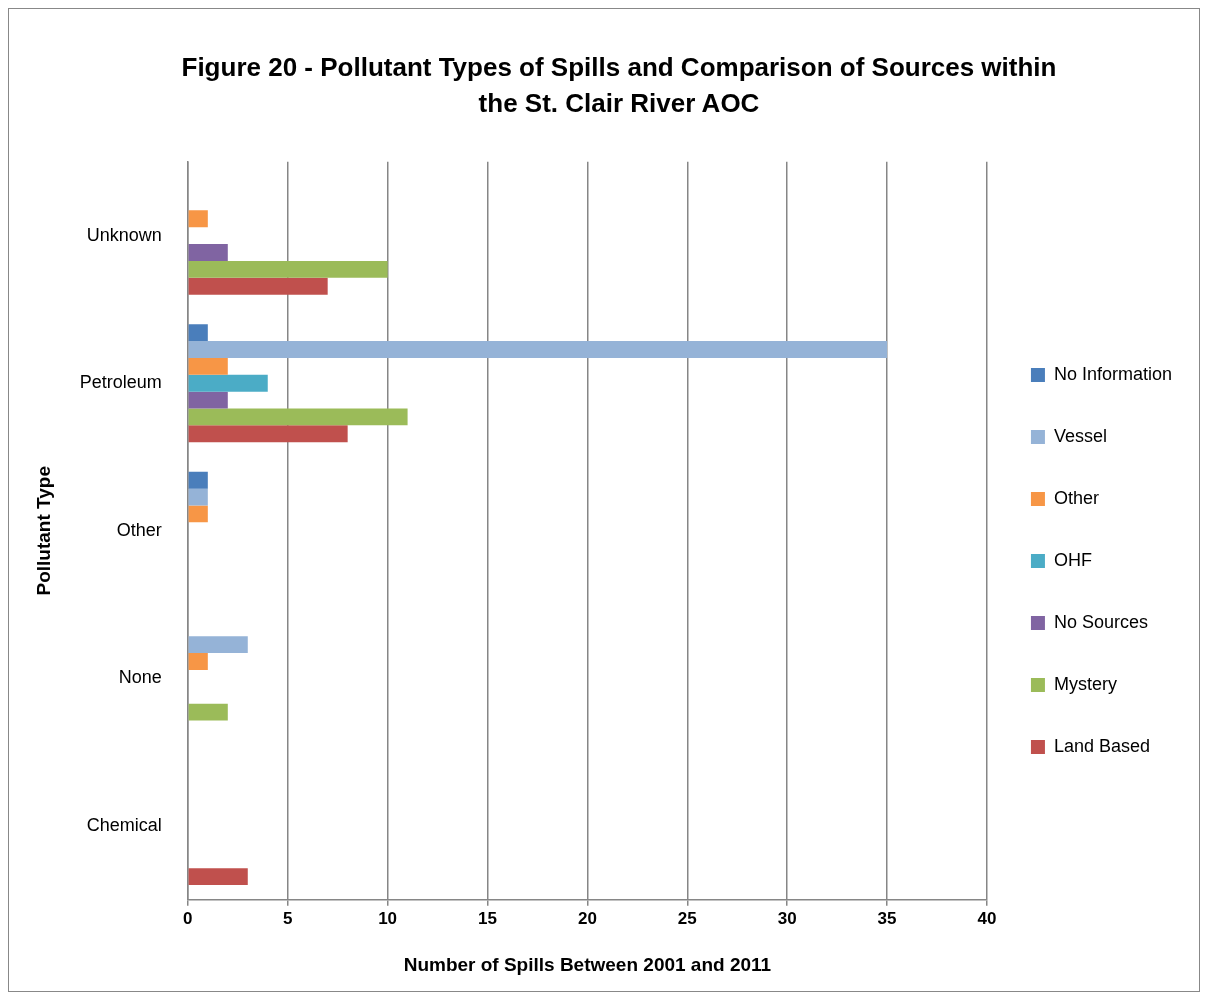 Image resolution: width=1215 pixels, height=999 pixels. I want to click on legend-label: Mystery, so click(1085, 683).